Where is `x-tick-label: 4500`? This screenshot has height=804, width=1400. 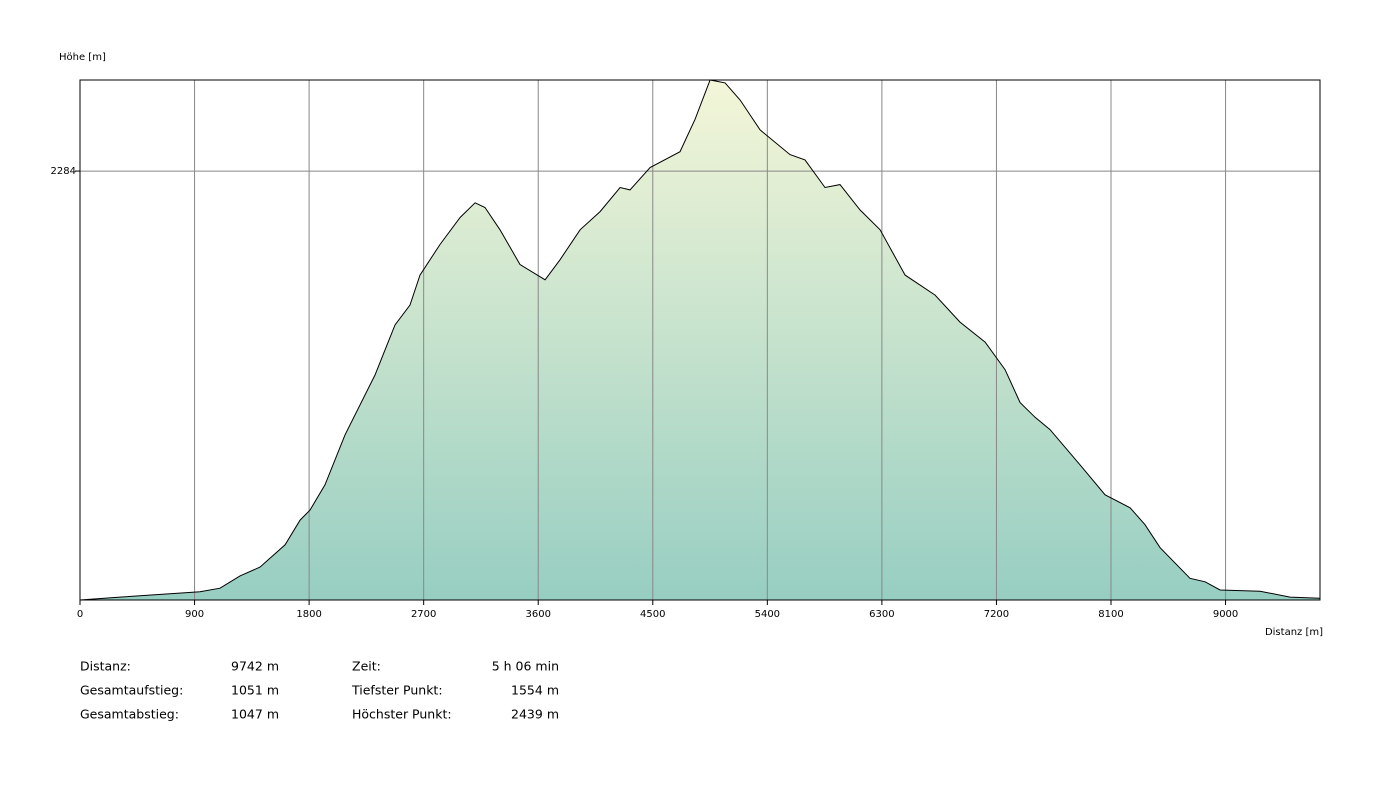
x-tick-label: 4500 is located at coordinates (652, 614).